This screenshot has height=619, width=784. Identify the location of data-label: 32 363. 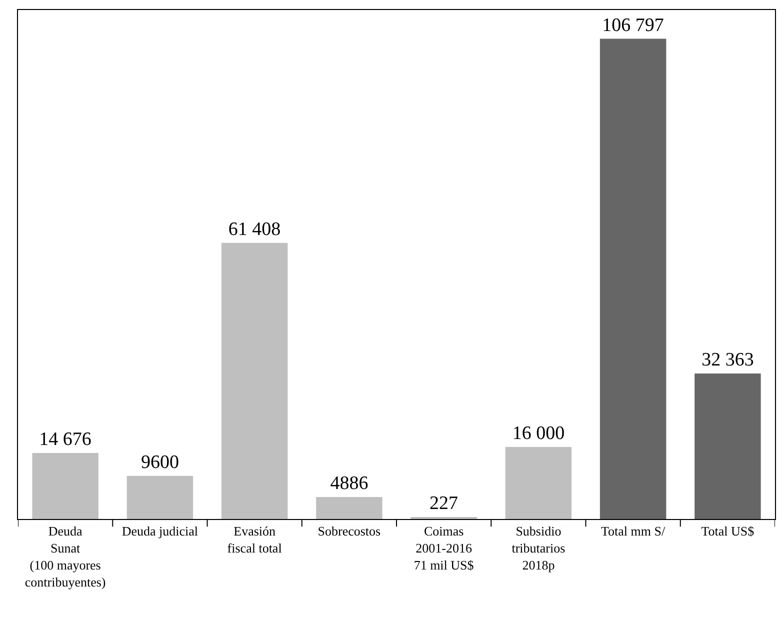
(728, 359).